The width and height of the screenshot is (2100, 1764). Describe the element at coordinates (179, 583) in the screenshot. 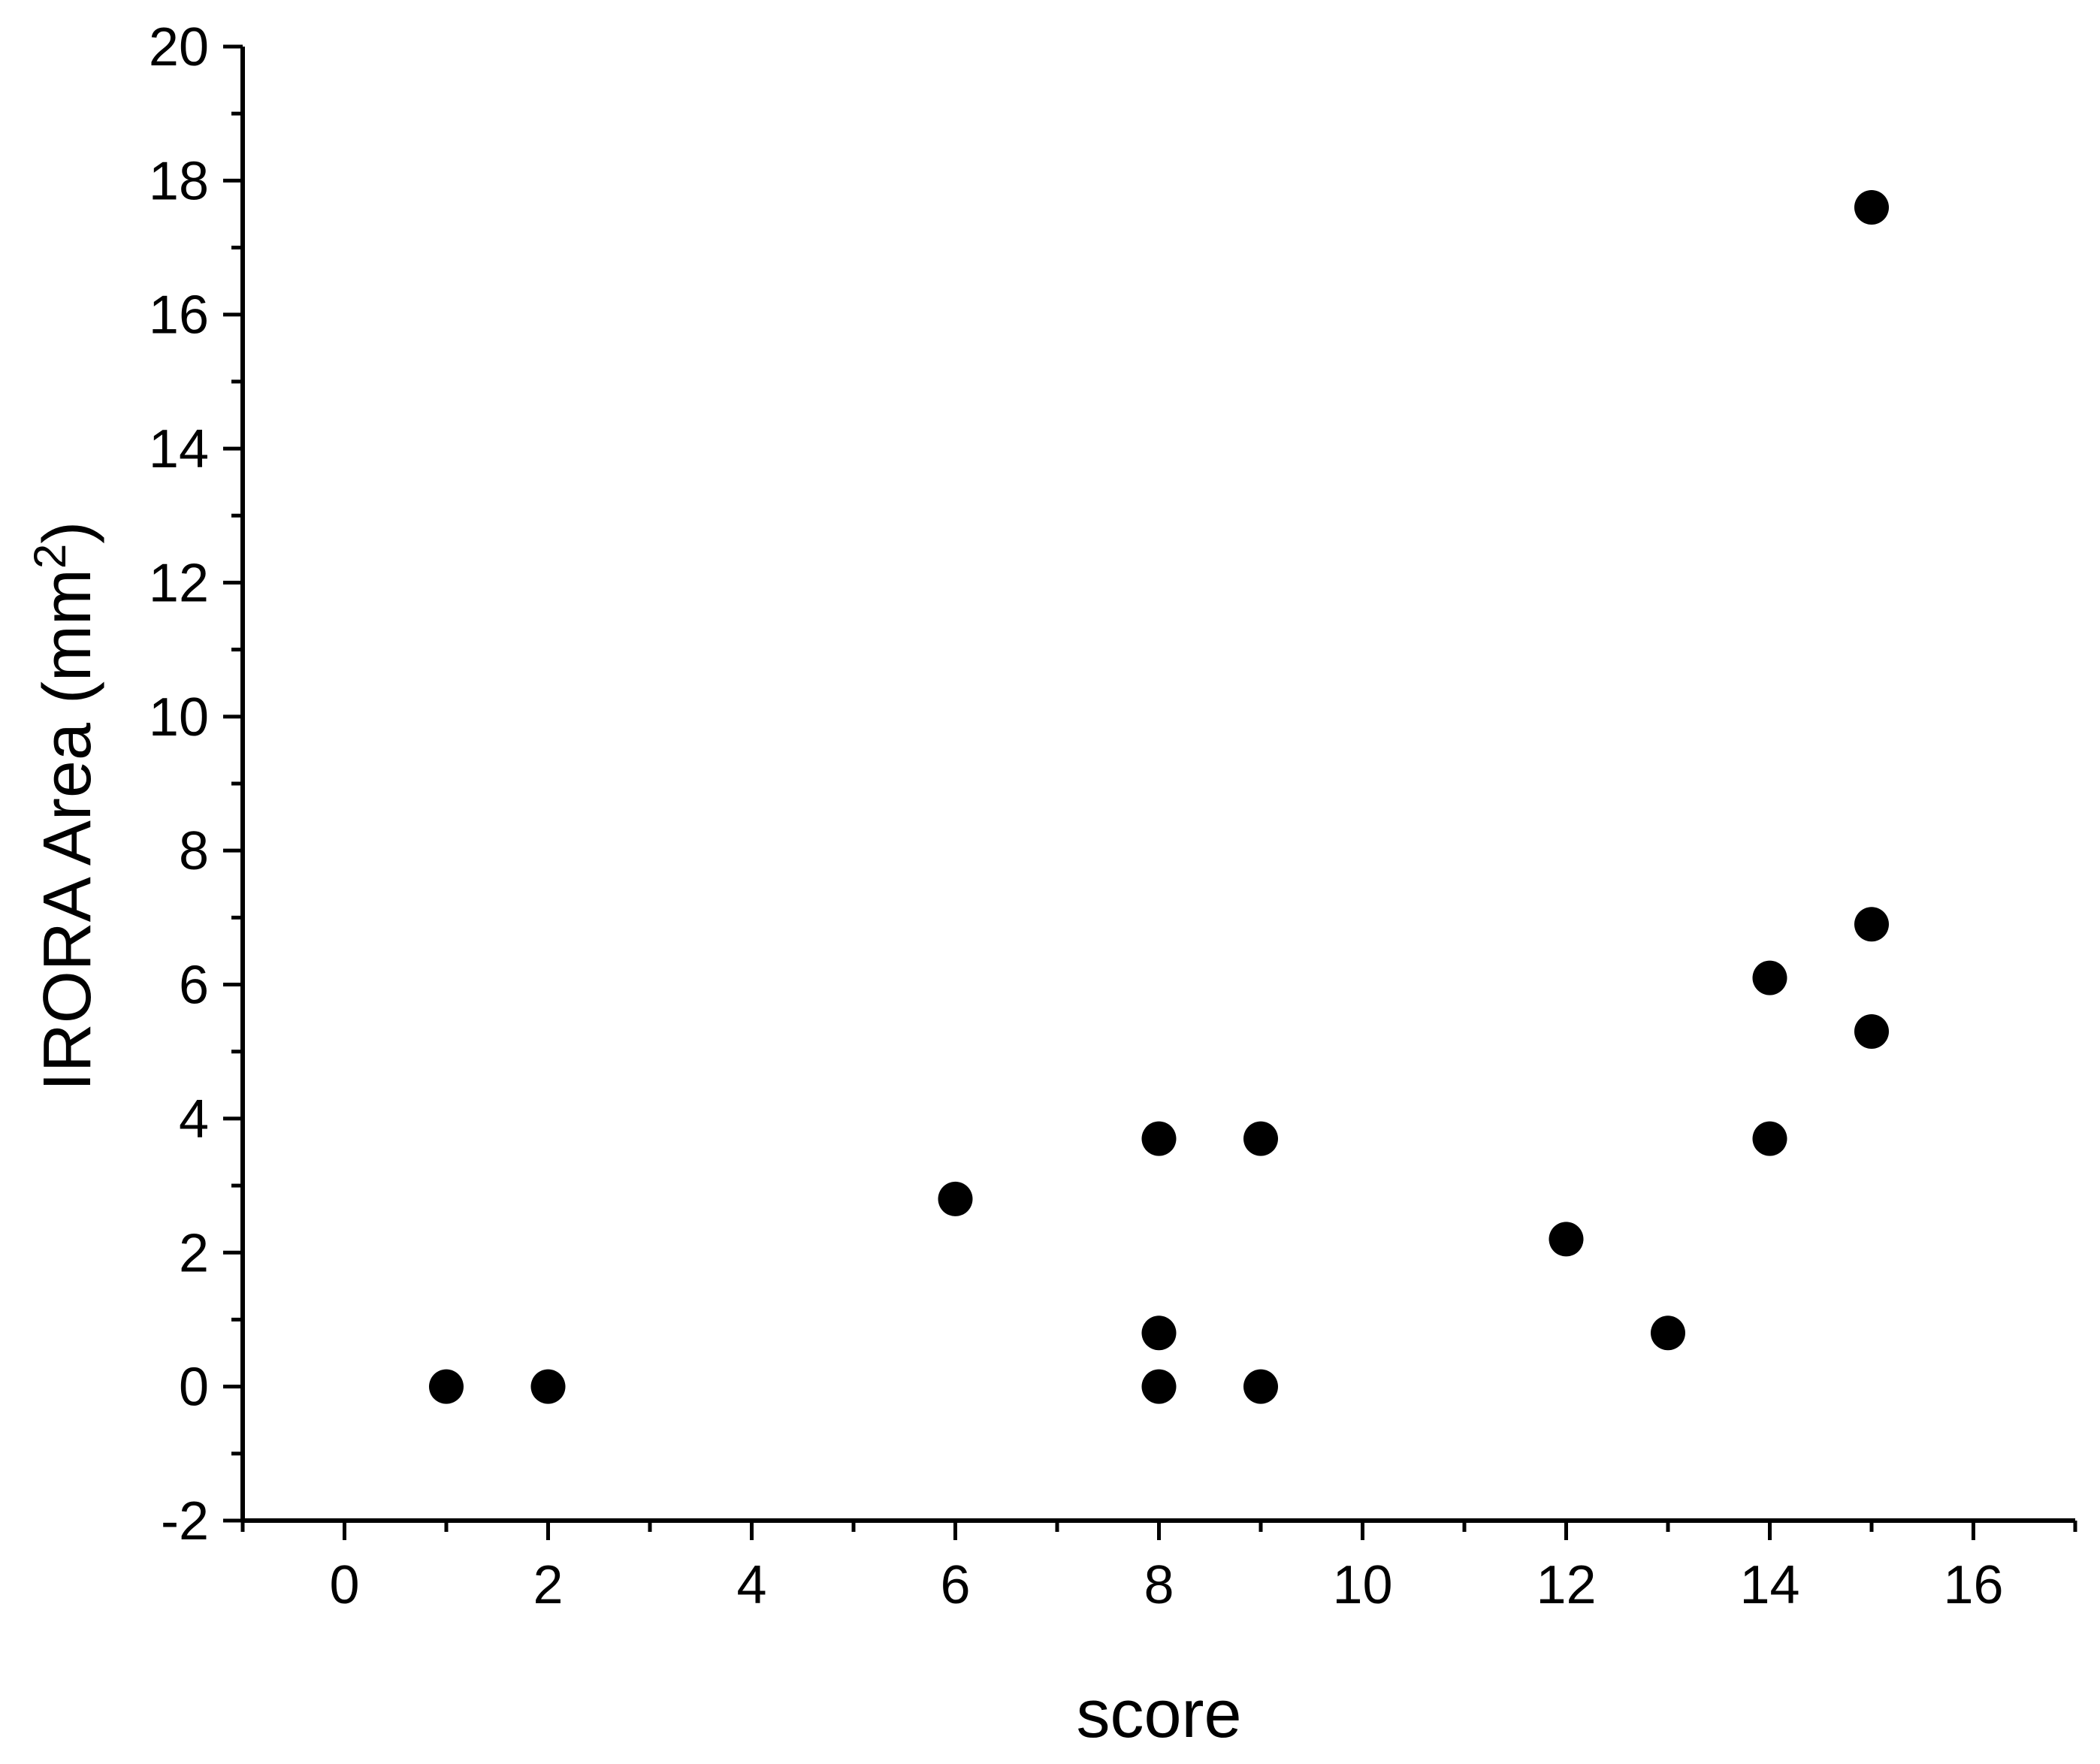

I see `y-tick-label: 12` at that location.